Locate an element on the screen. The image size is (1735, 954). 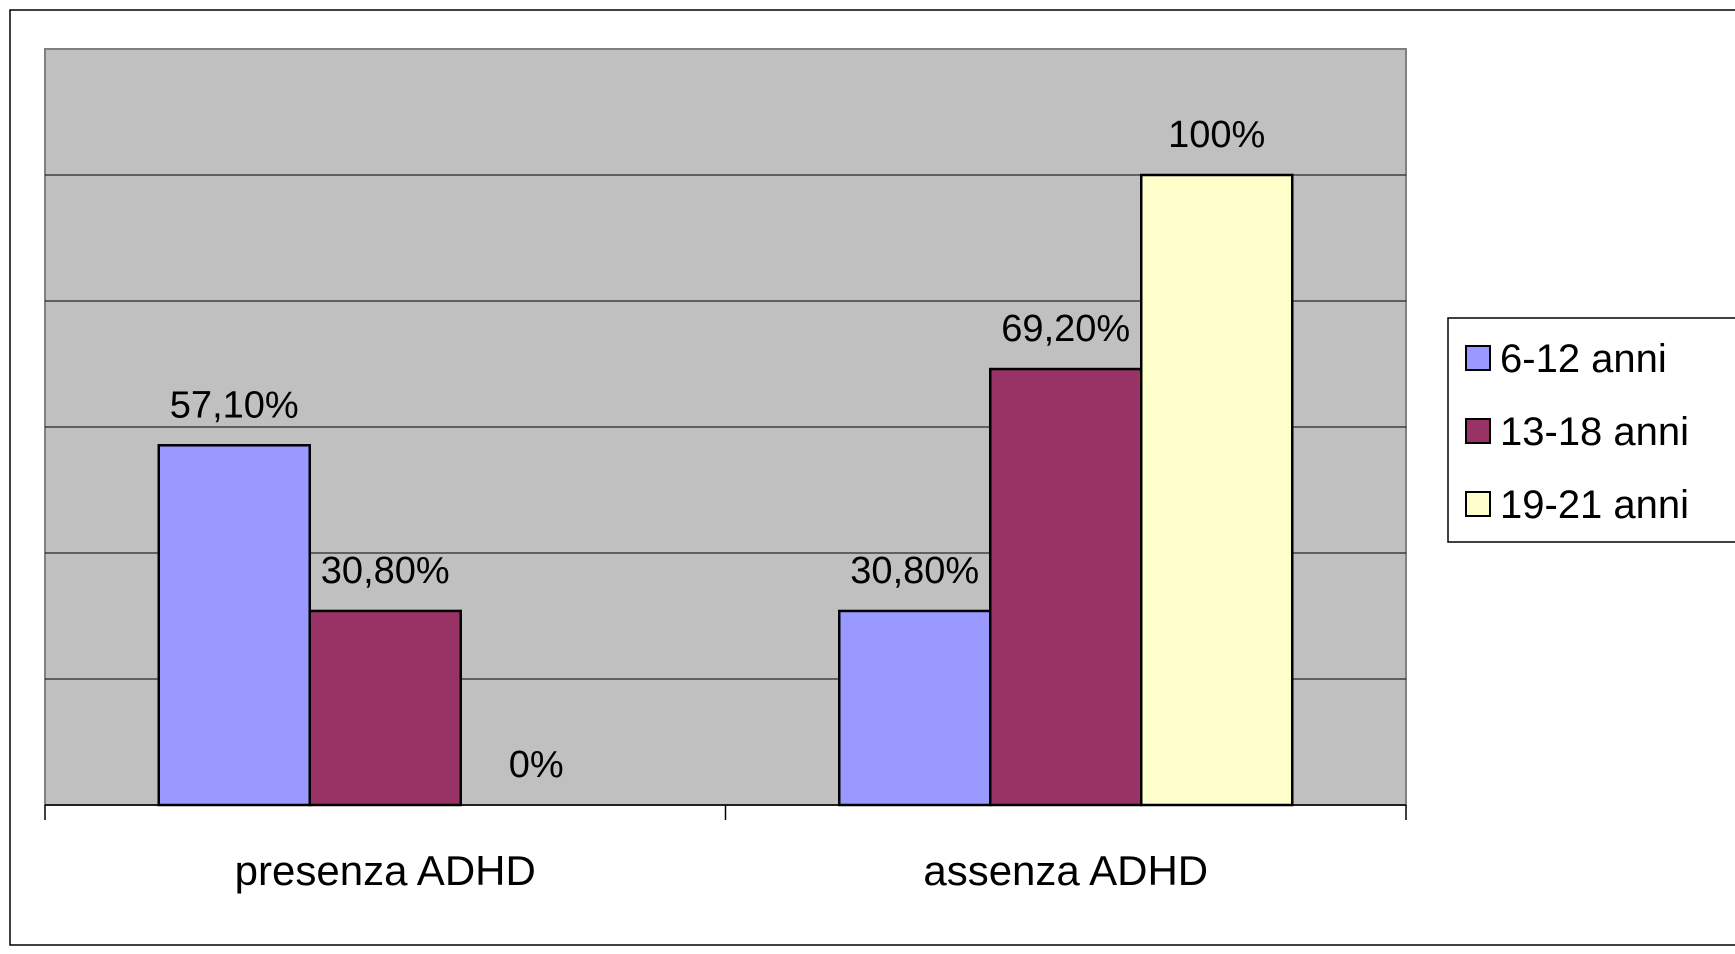
data-label: 69,20% is located at coordinates (1065, 329).